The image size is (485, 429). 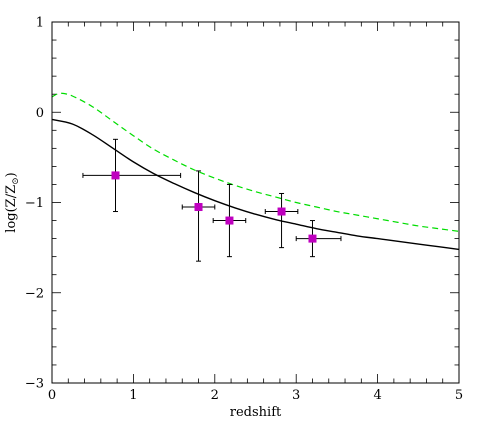 What do you see at coordinates (34, 203) in the screenshot?
I see `y-tick-label: −1` at bounding box center [34, 203].